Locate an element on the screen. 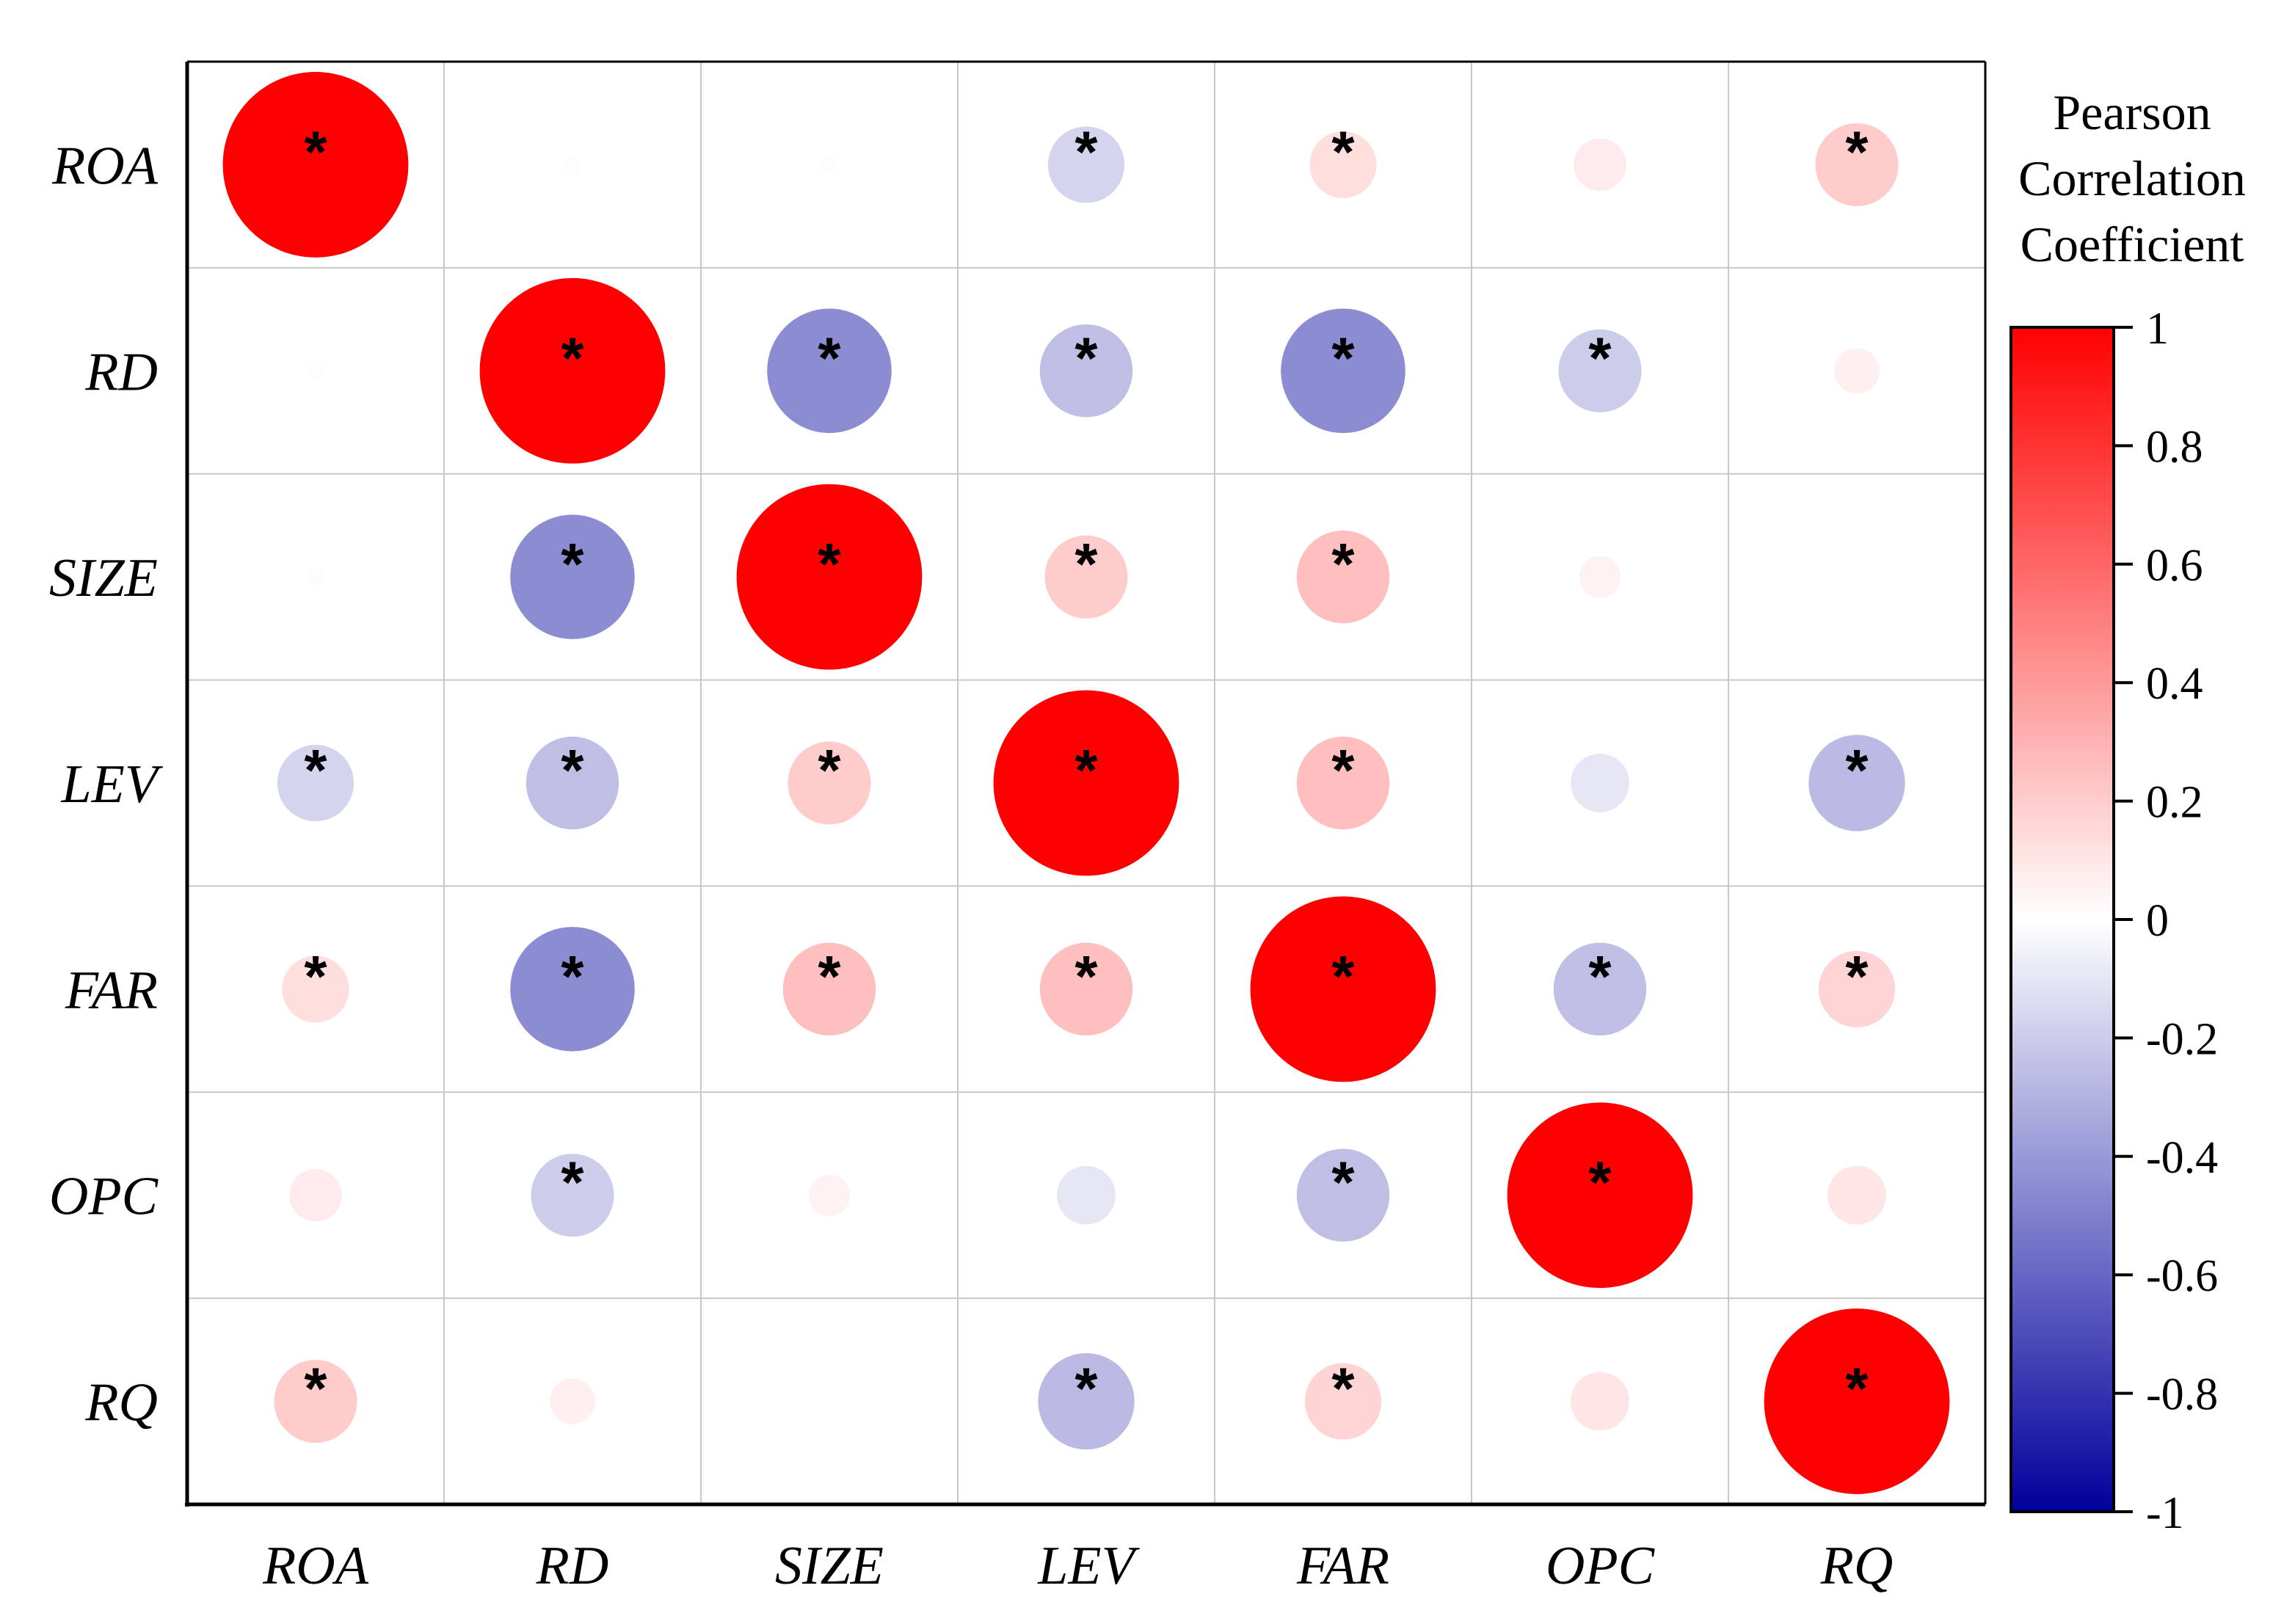 Image resolution: width=2284 pixels, height=1624 pixels. column-labels: ROA RD SIZE LEV FAR OPC RQ is located at coordinates (1077, 1566).